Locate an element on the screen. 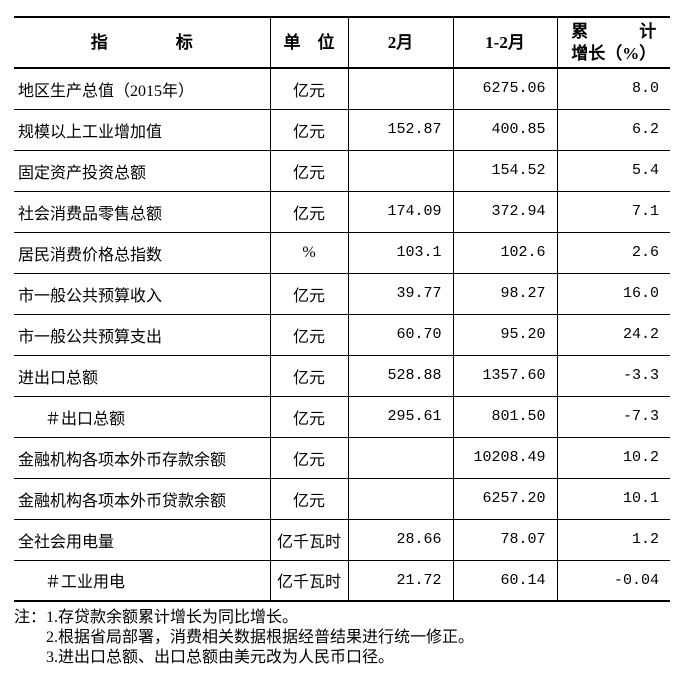 Image resolution: width=699 pixels, height=681 pixels. table-row: 全社会用电量 亿千瓦时 28.66 78.07 1.2 is located at coordinates (342, 539).